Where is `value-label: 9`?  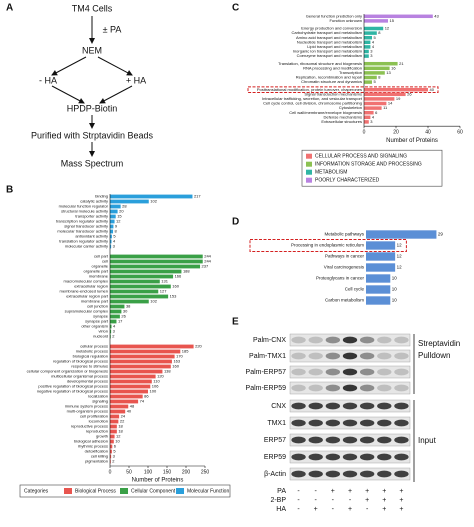 value-label: 9 is located at coordinates (116, 226).